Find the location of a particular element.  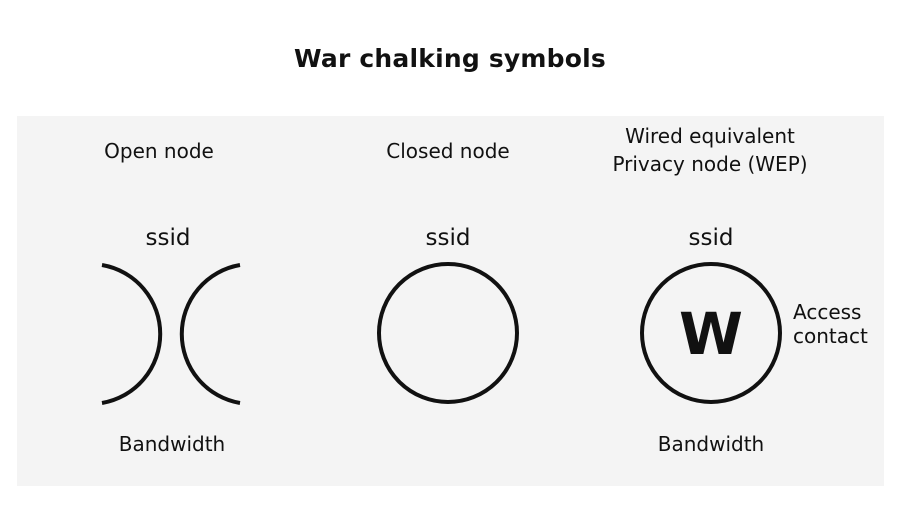

wep-node-circle is located at coordinates (711, 333).